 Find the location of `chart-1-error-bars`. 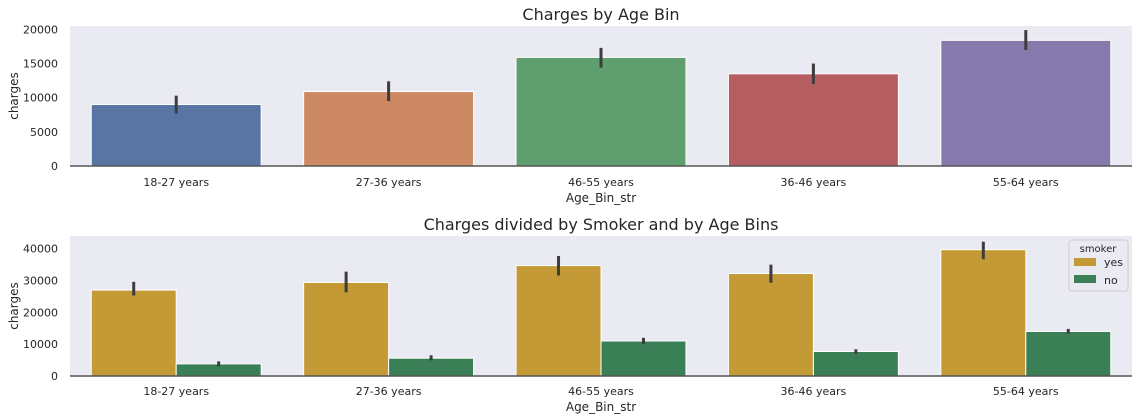

chart-1-error-bars is located at coordinates (601, 72).